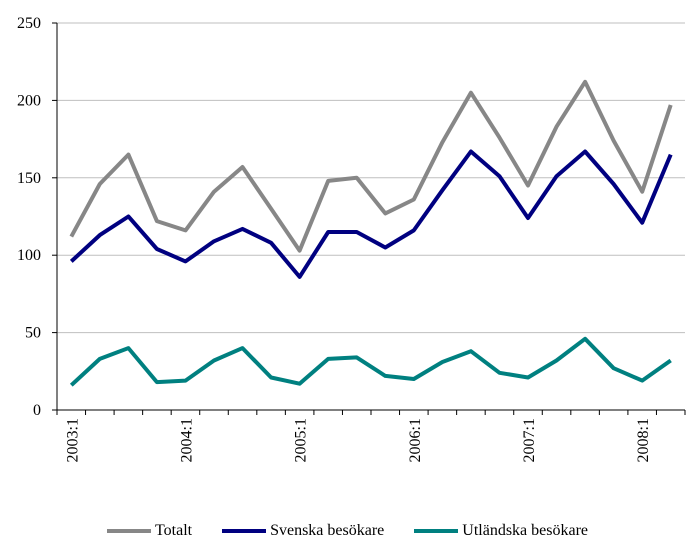 The width and height of the screenshot is (695, 543). Describe the element at coordinates (128, 531) in the screenshot. I see `legend-swatch-totalt` at that location.